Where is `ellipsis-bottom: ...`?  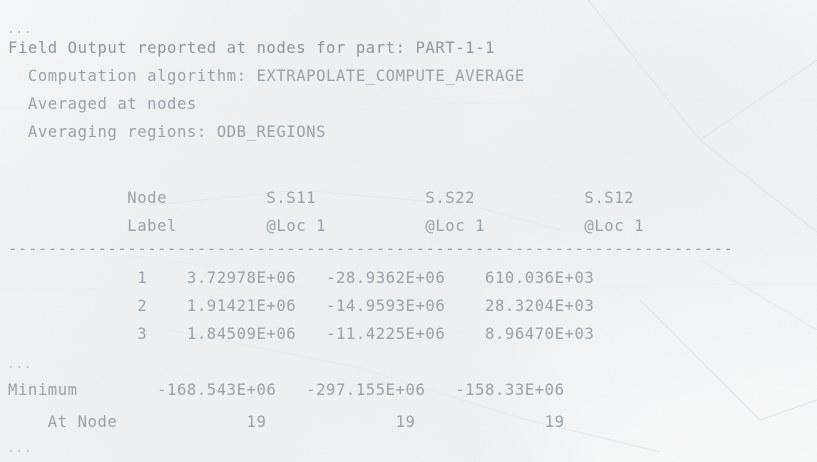
ellipsis-bottom: ... is located at coordinates (20, 448).